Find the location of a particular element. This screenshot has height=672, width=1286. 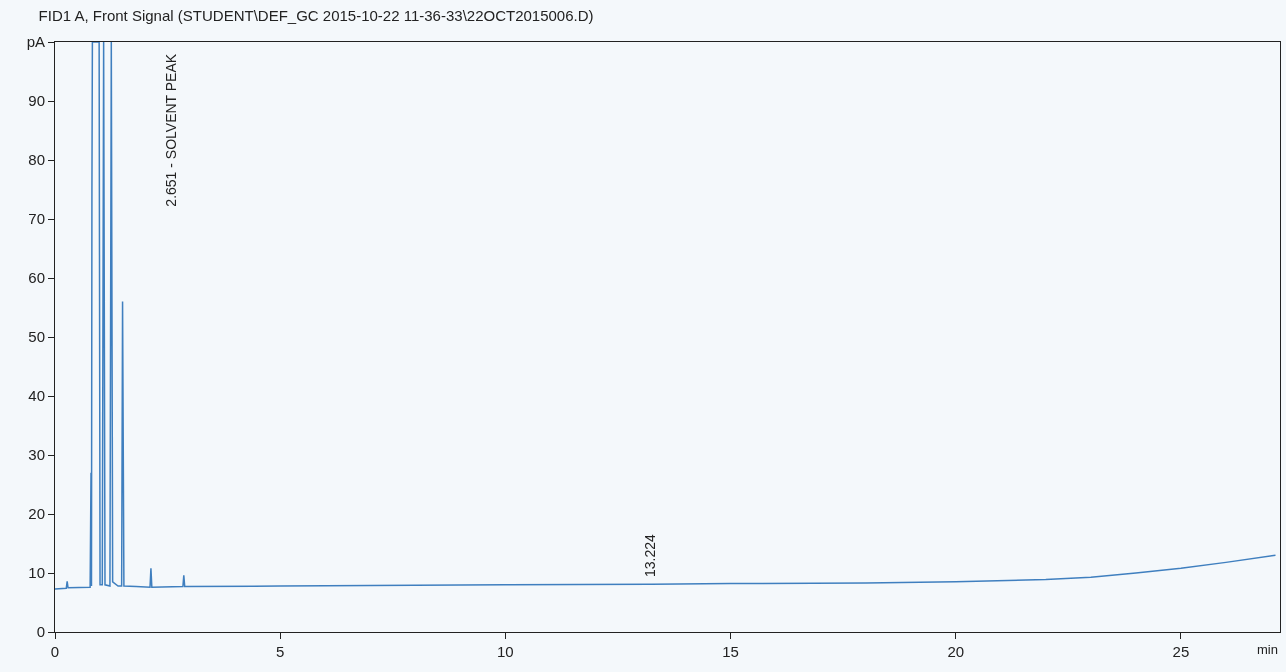

x-tick-label: 10 is located at coordinates (505, 651).